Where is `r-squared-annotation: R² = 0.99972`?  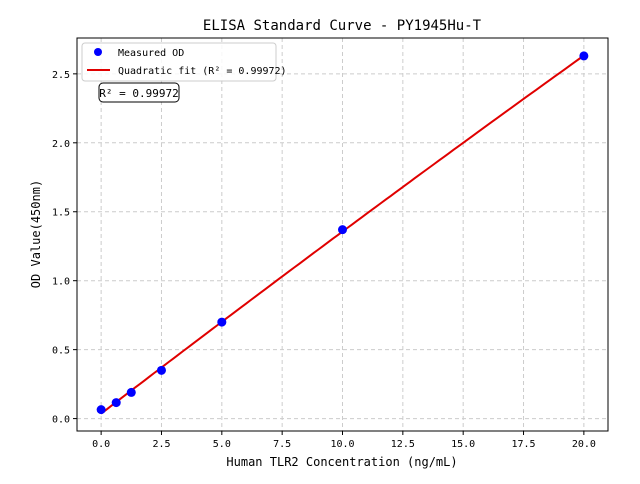 r-squared-annotation: R² = 0.99972 is located at coordinates (139, 92).